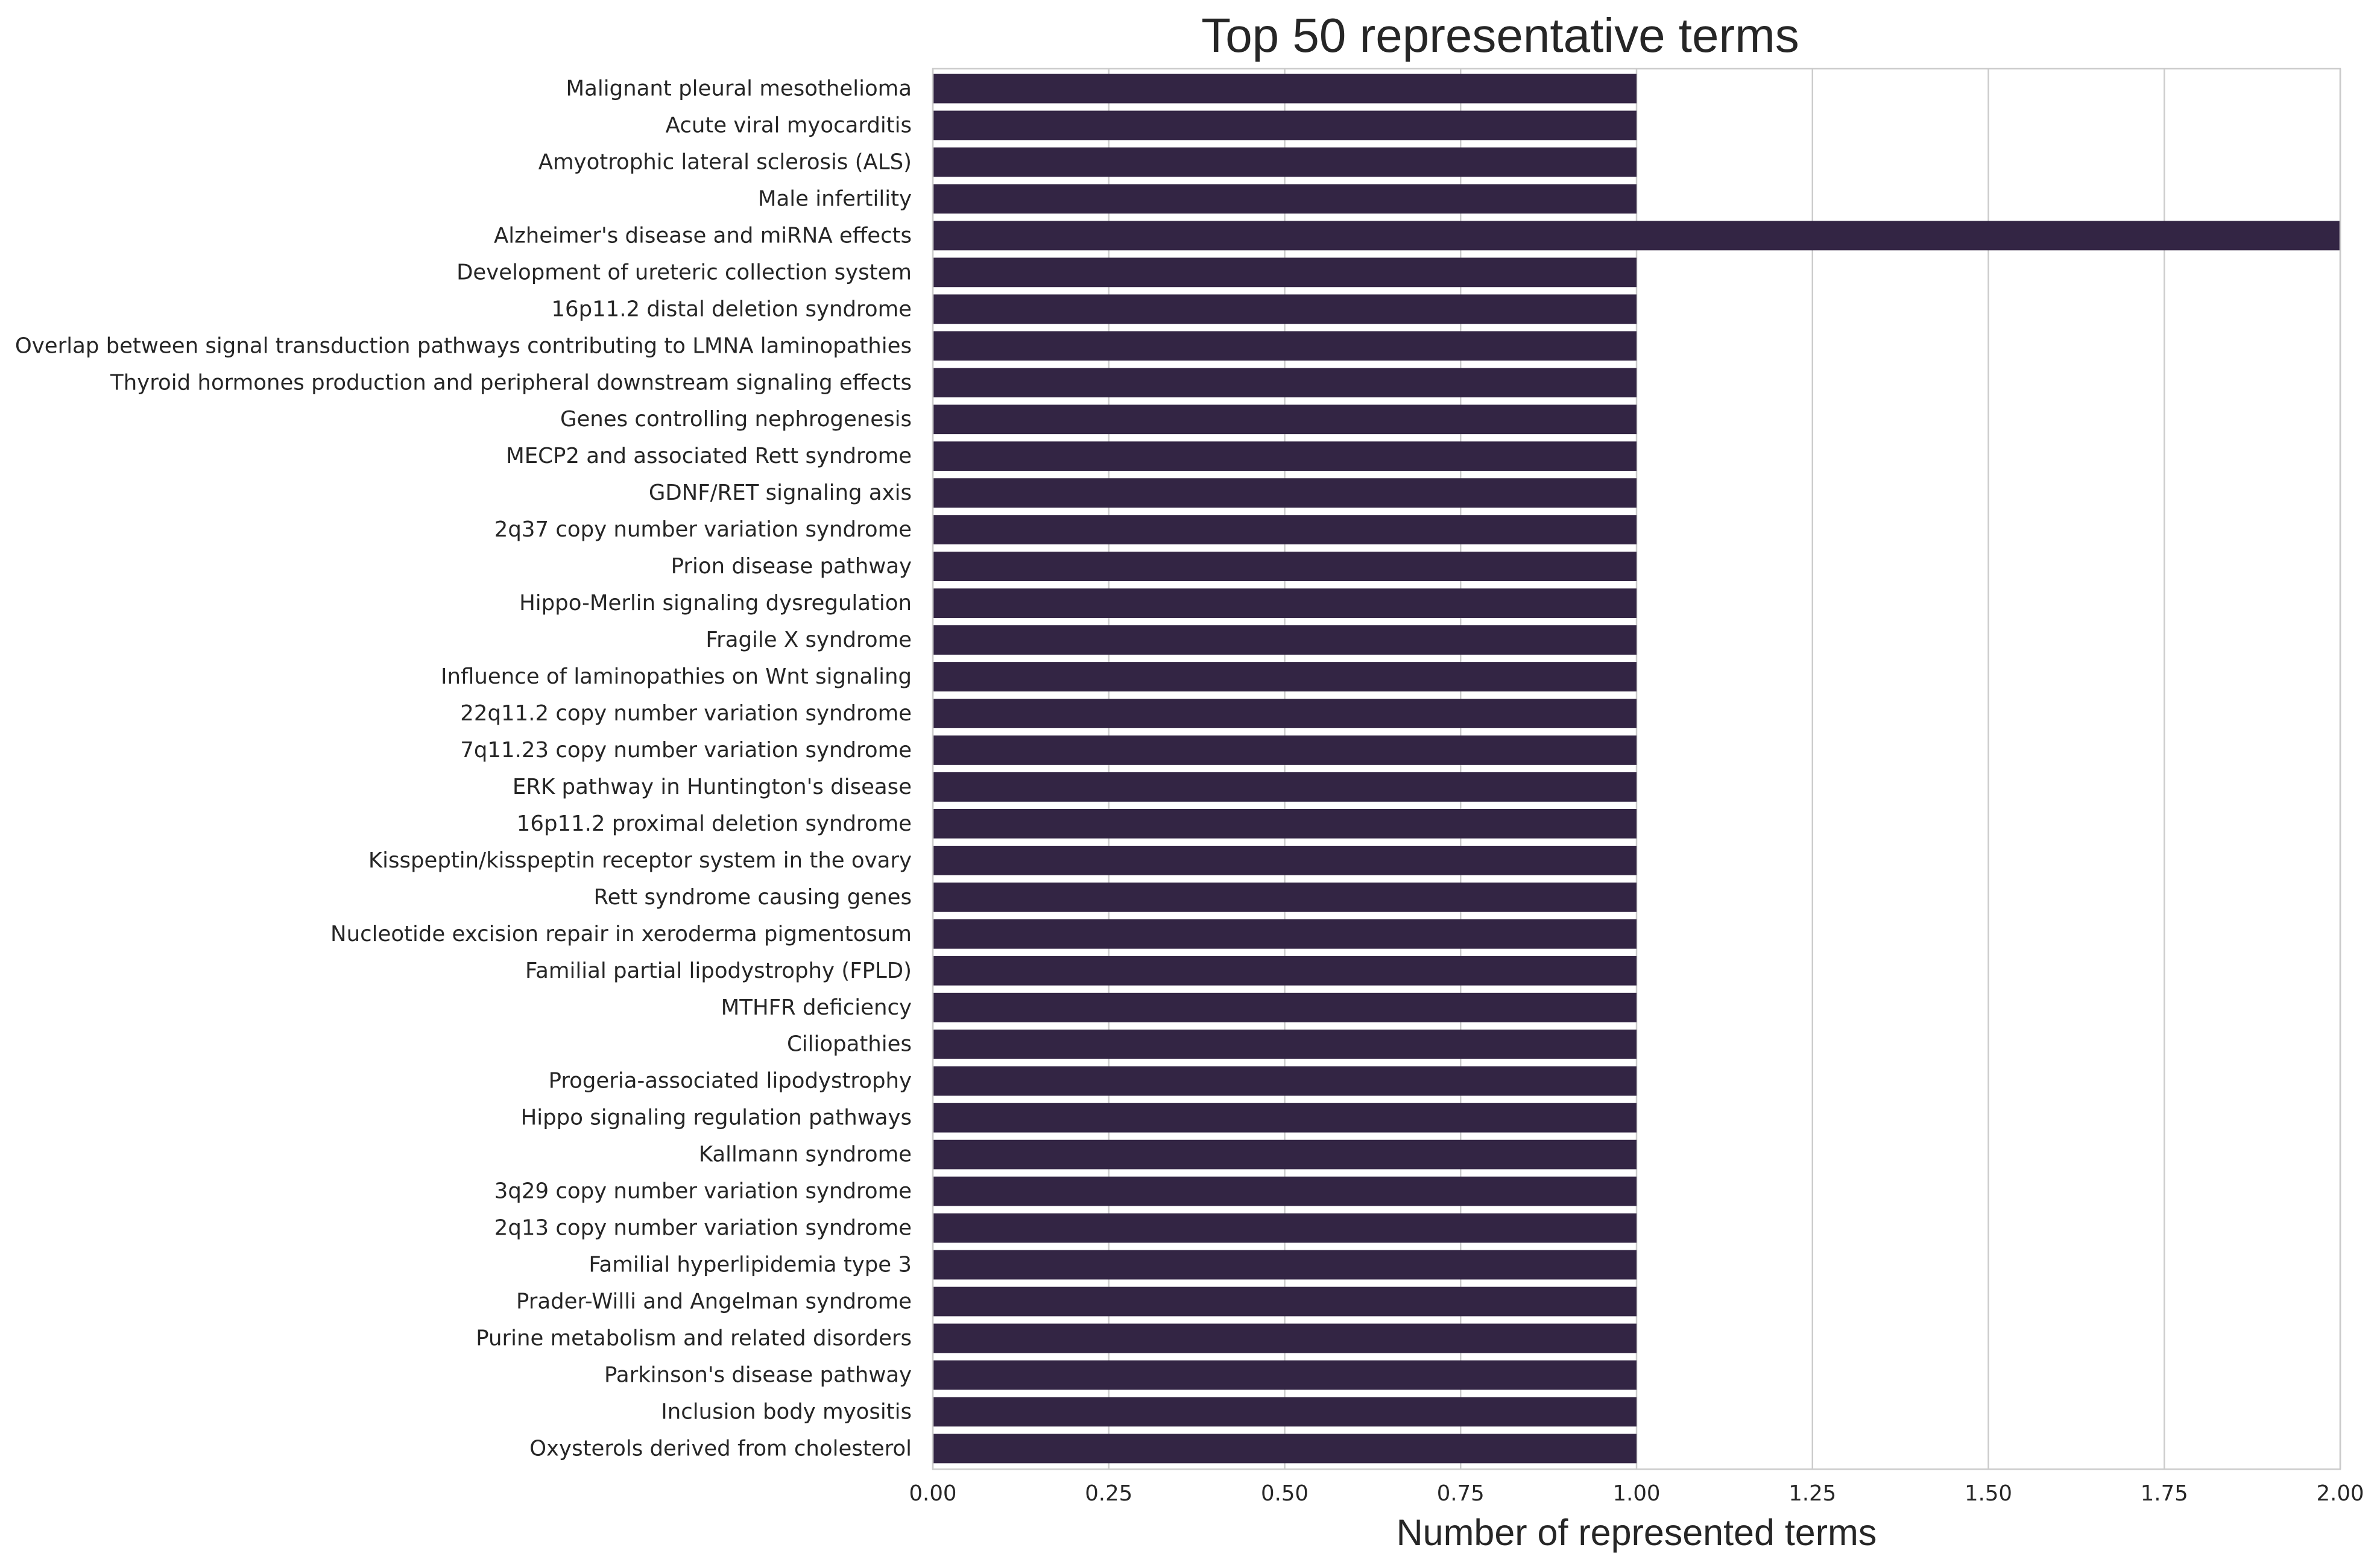 This screenshot has height=1568, width=2374. I want to click on y-tick-label: MECP2 and associated Rett syndrome, so click(709, 456).